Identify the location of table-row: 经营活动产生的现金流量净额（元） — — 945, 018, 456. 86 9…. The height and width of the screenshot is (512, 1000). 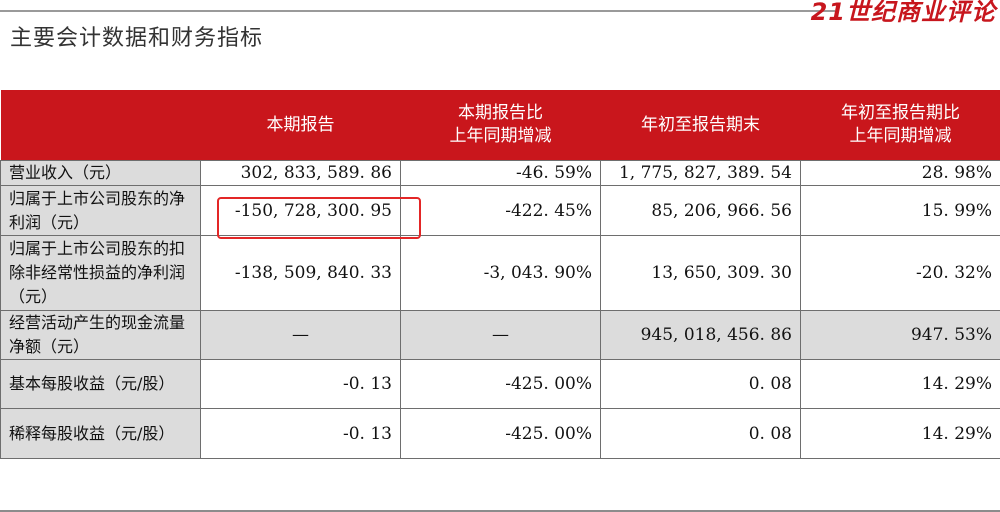
(500, 335).